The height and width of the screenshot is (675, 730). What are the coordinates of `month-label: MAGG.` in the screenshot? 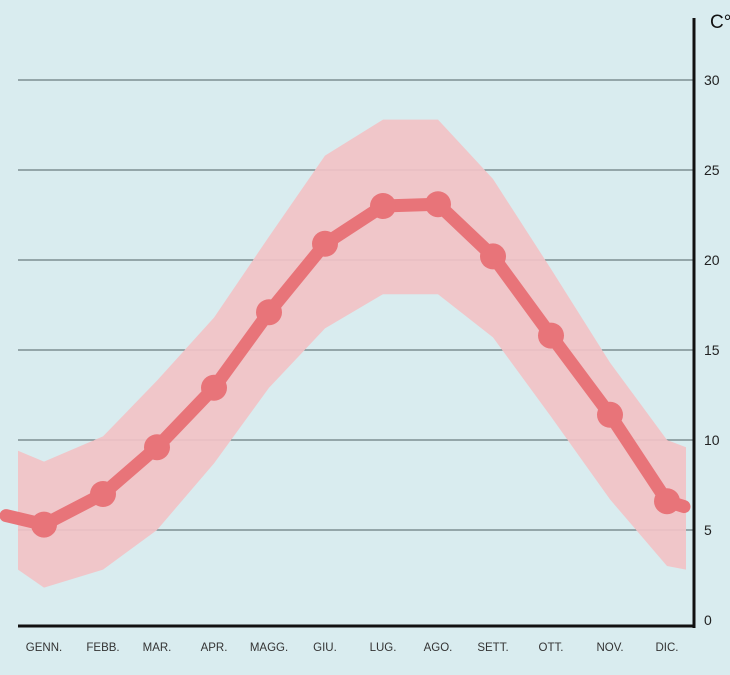 It's located at (269, 648).